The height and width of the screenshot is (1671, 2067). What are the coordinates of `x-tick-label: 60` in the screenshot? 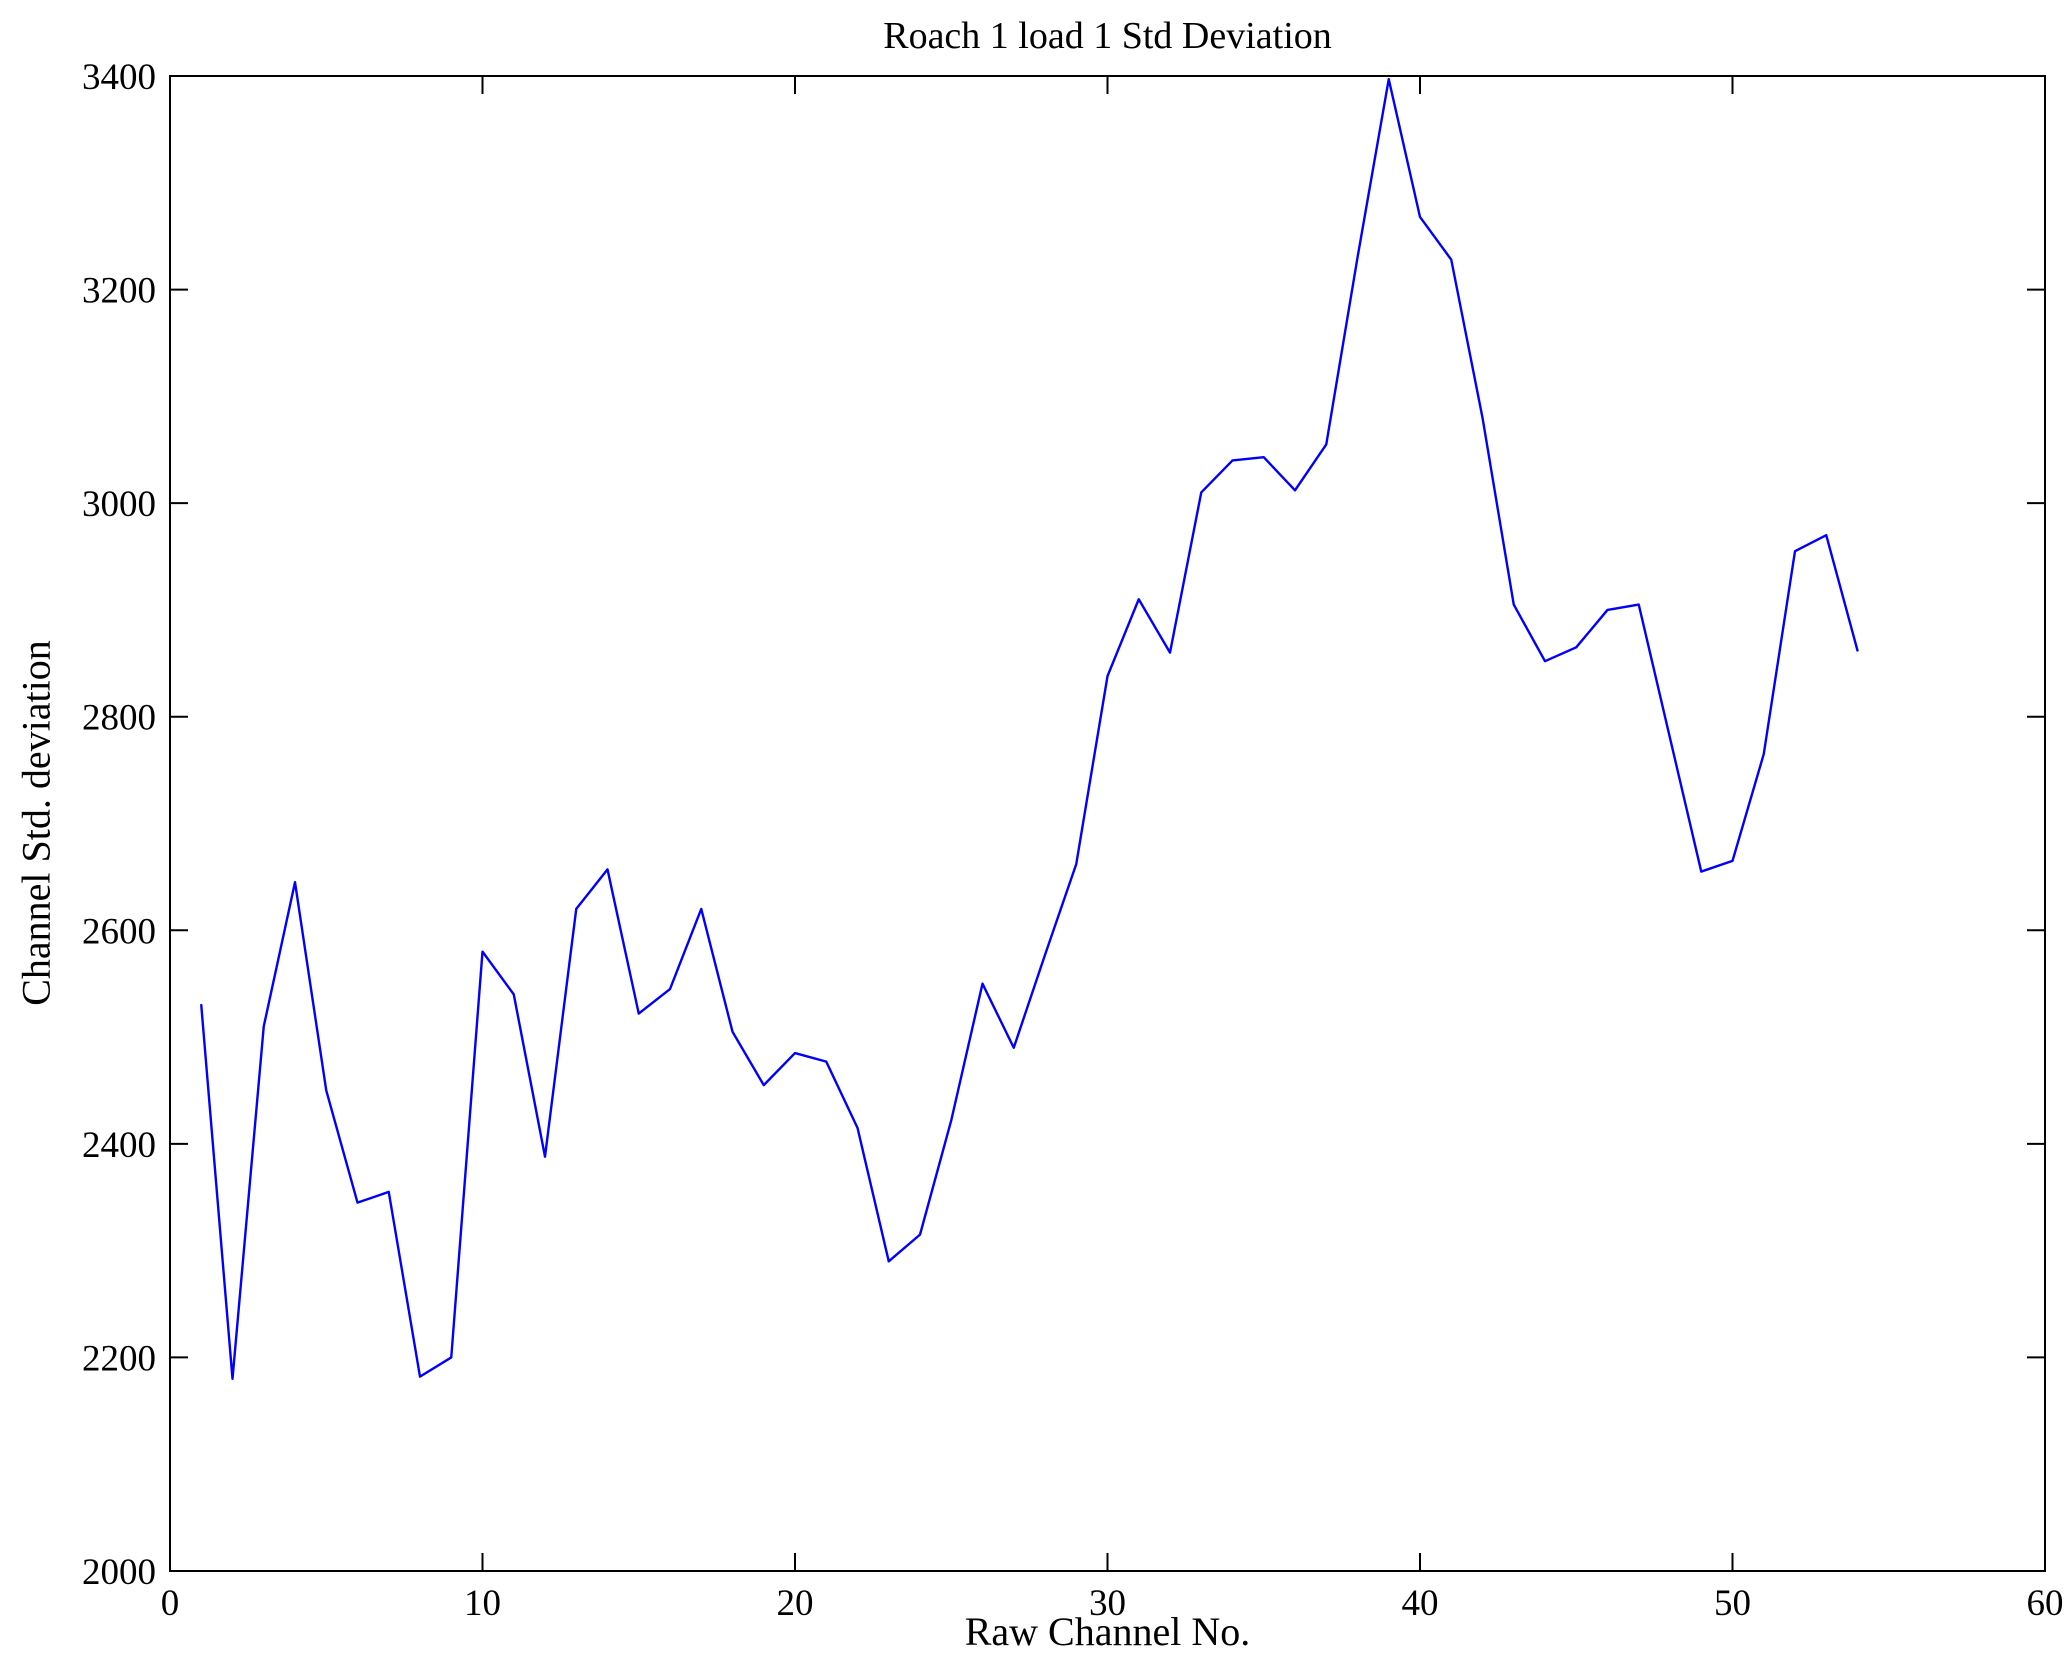 It's located at (2045, 1603).